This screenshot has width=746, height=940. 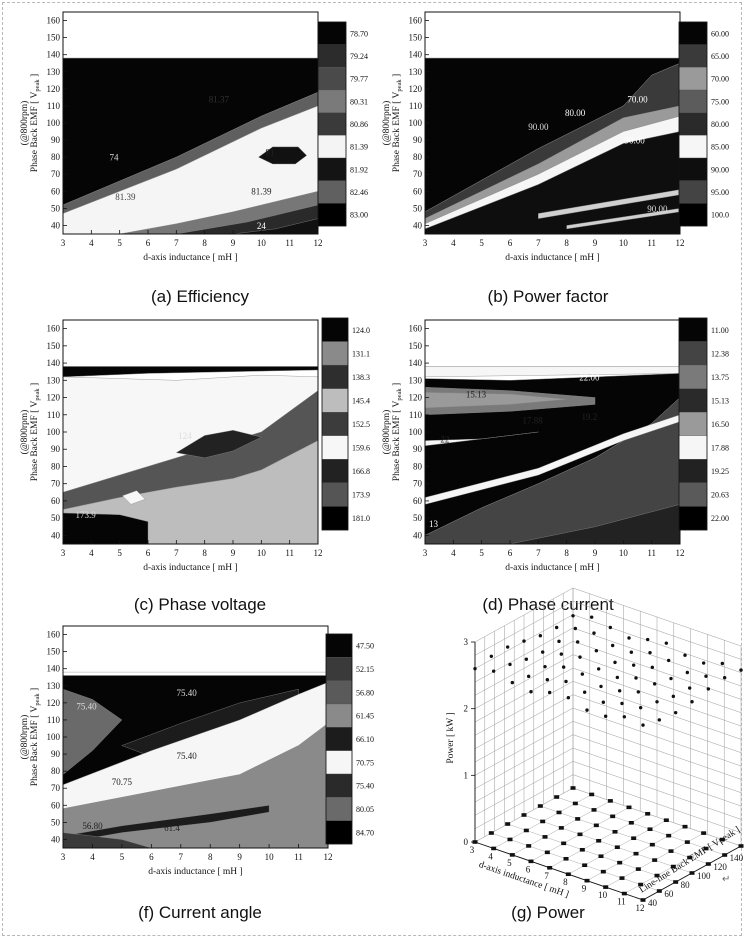 What do you see at coordinates (704, 876) in the screenshot?
I see `depth-tick-label: 100` at bounding box center [704, 876].